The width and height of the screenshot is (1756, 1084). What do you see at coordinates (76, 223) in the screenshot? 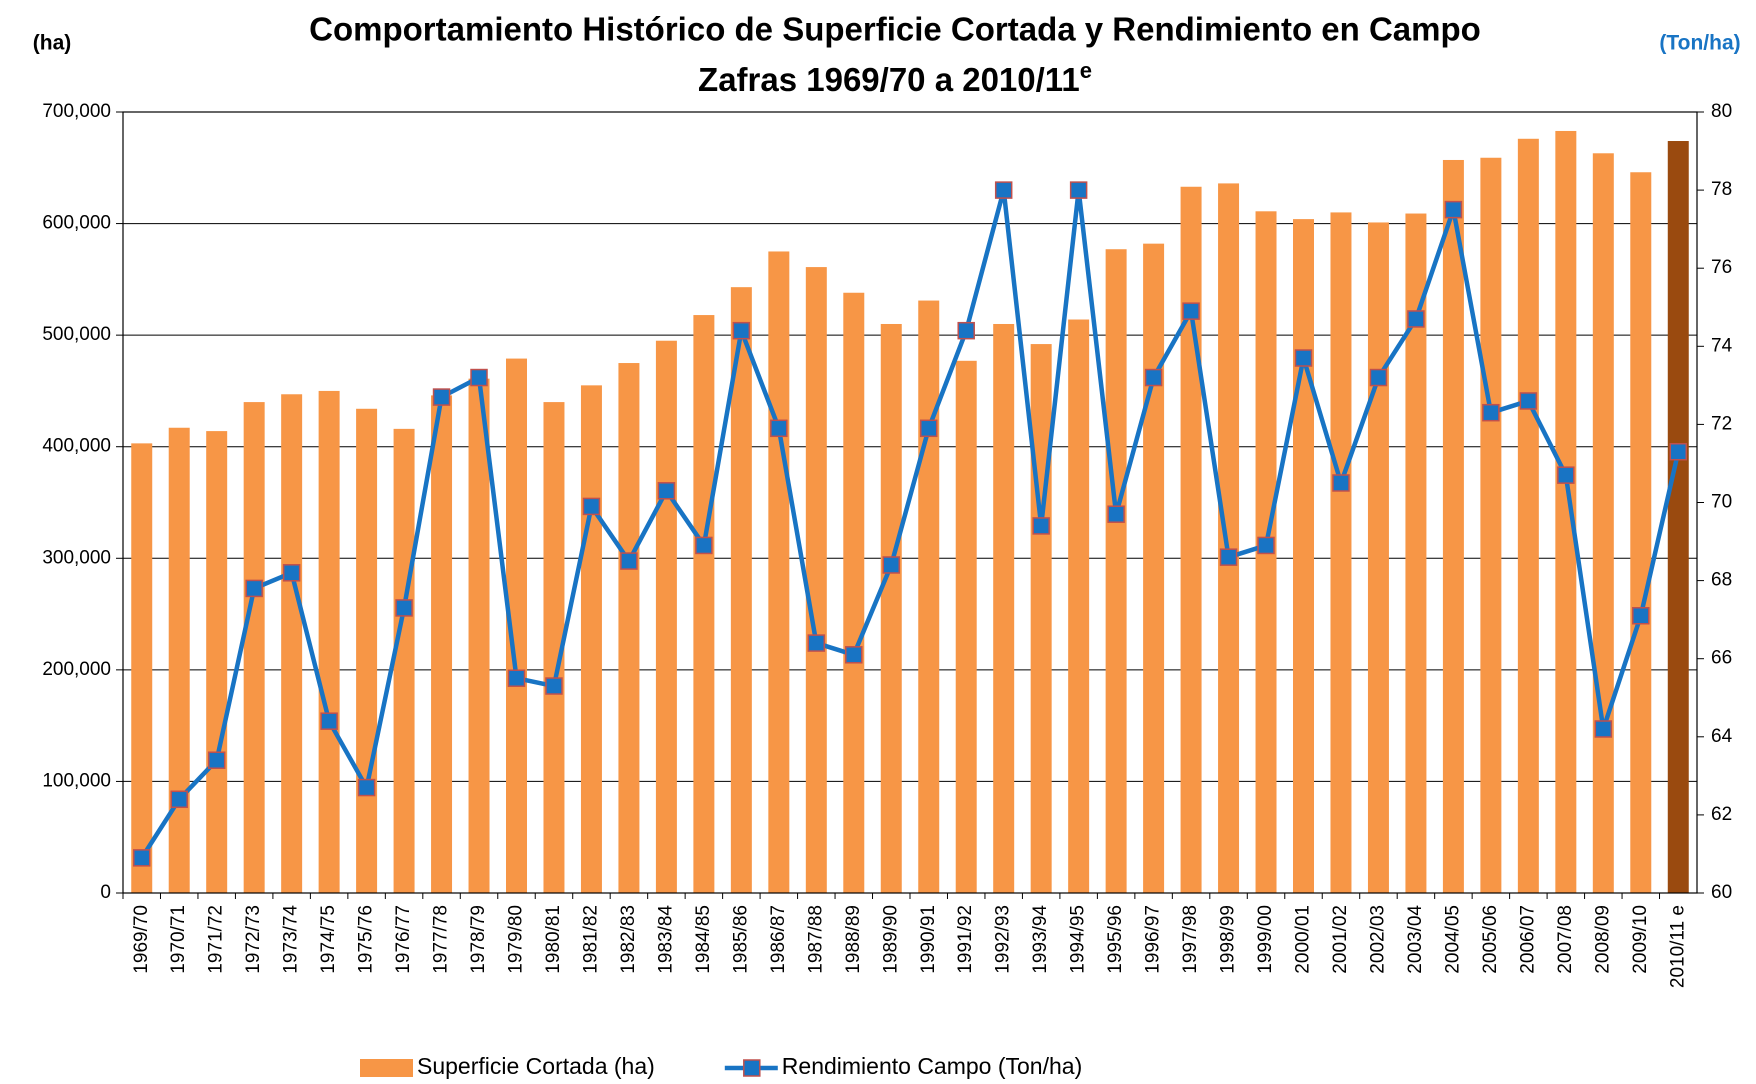
I see `y-tick-label: 600,000` at bounding box center [76, 223].